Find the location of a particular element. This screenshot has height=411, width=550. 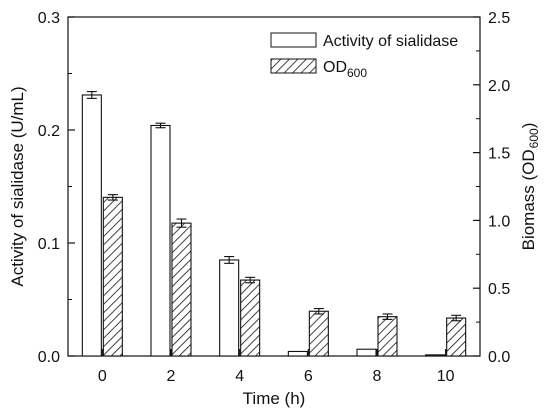

y-right-tick-label-5: 2.5 is located at coordinates (499, 18).